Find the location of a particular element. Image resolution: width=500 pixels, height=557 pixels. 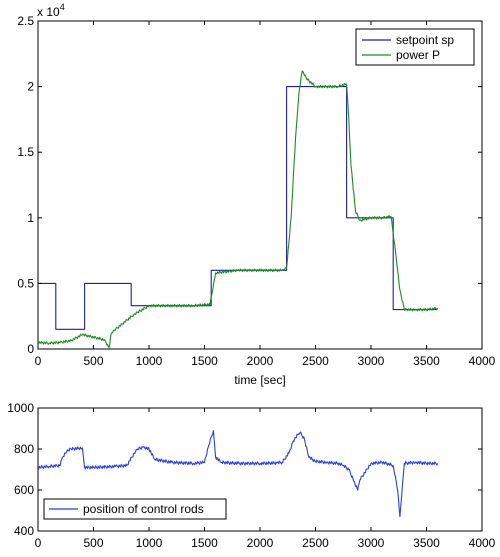

power-chart-x-tick-label: 4000 is located at coordinates (482, 361).